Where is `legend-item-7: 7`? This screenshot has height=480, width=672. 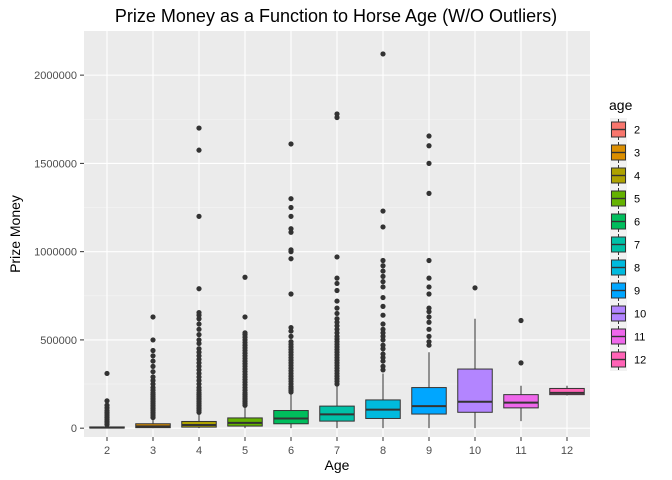 legend-item-7: 7 is located at coordinates (625, 244).